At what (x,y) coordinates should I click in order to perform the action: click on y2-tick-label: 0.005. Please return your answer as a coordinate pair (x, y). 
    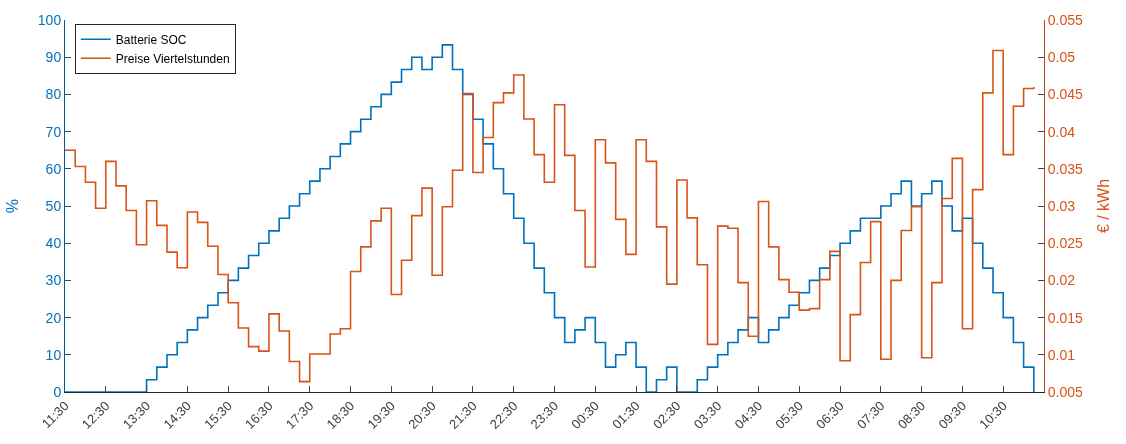
    Looking at the image, I should click on (1065, 391).